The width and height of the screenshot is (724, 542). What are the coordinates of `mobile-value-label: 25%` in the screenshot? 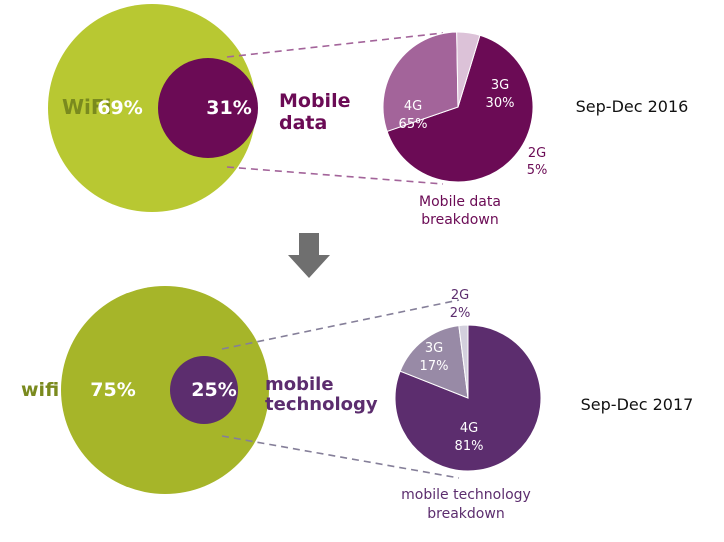 It's located at (213, 390).